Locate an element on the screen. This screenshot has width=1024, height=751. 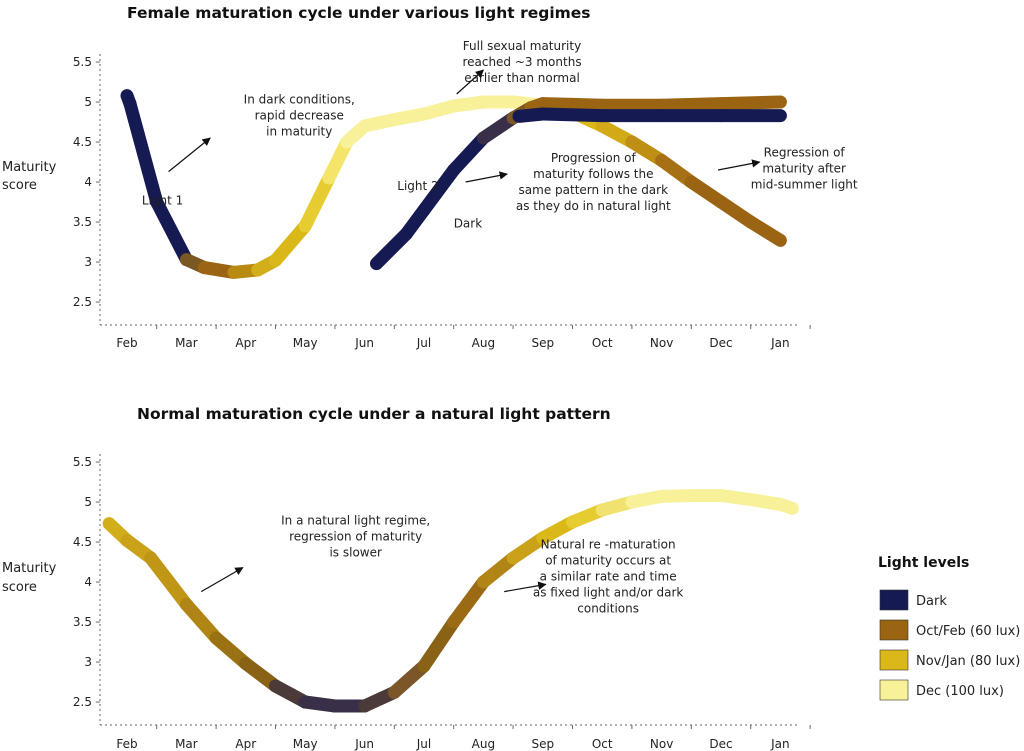
y-tick-label: 3 is located at coordinates (88, 262).